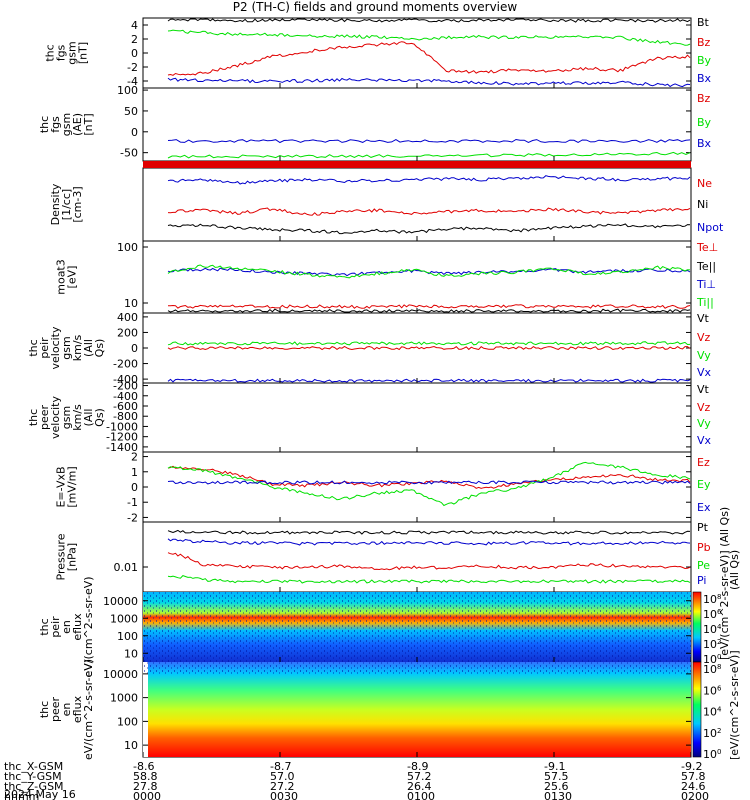 This screenshot has width=750, height=800. What do you see at coordinates (429, 229) in the screenshot?
I see `series-line-ni` at bounding box center [429, 229].